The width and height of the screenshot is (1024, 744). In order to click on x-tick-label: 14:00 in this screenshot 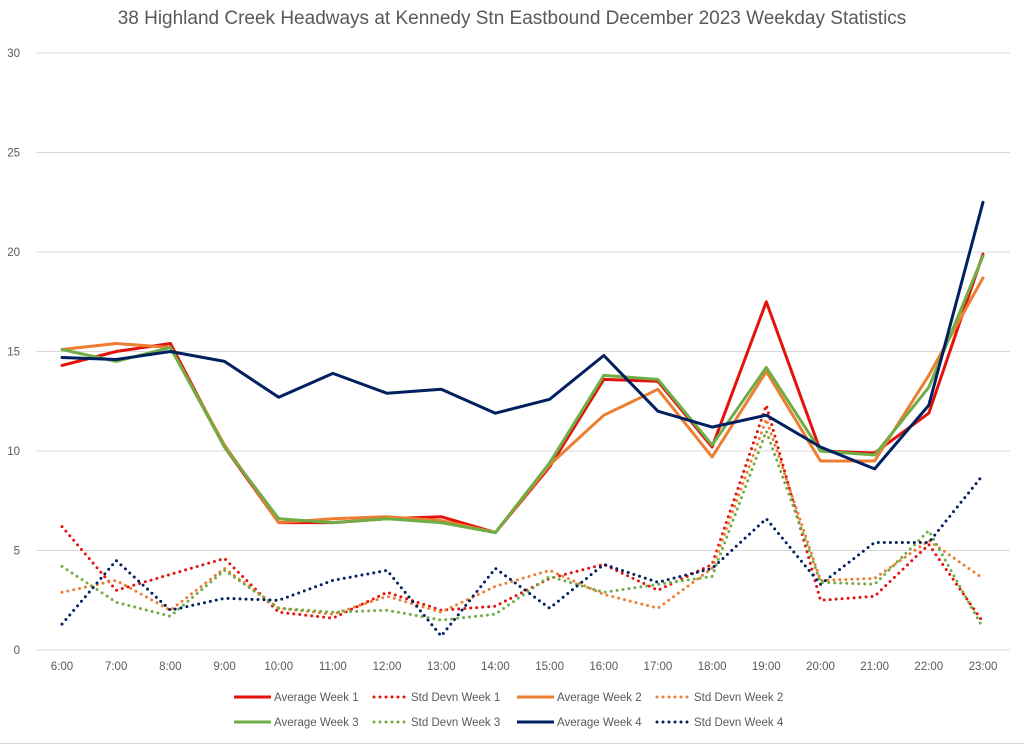, I will do `click(495, 667)`.